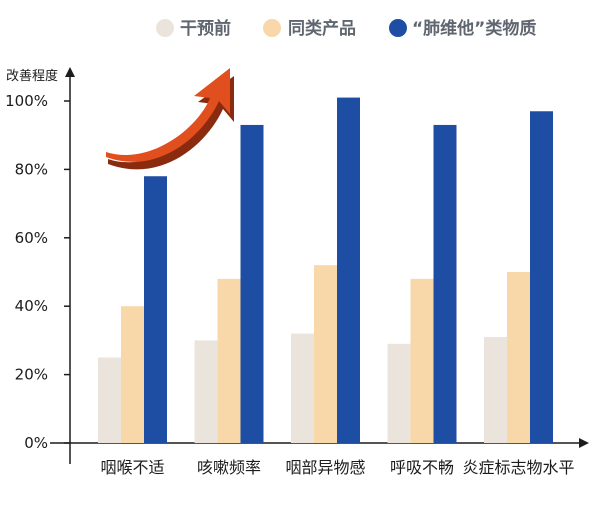  What do you see at coordinates (32, 76) in the screenshot?
I see `y-axis-label: 改善程度` at bounding box center [32, 76].